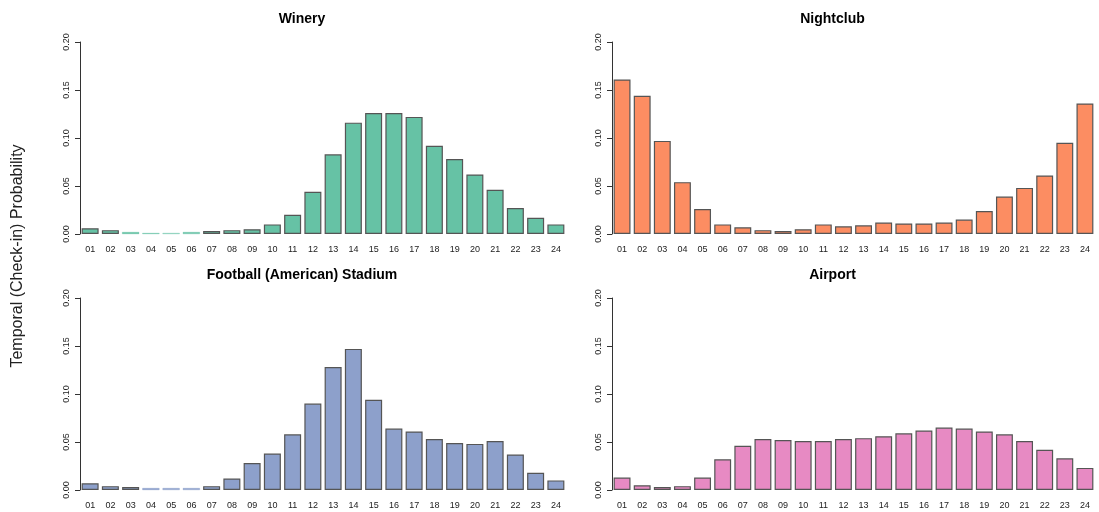 This screenshot has height=512, width=1099. Describe the element at coordinates (622, 504) in the screenshot. I see `x-tick-label: 01` at that location.